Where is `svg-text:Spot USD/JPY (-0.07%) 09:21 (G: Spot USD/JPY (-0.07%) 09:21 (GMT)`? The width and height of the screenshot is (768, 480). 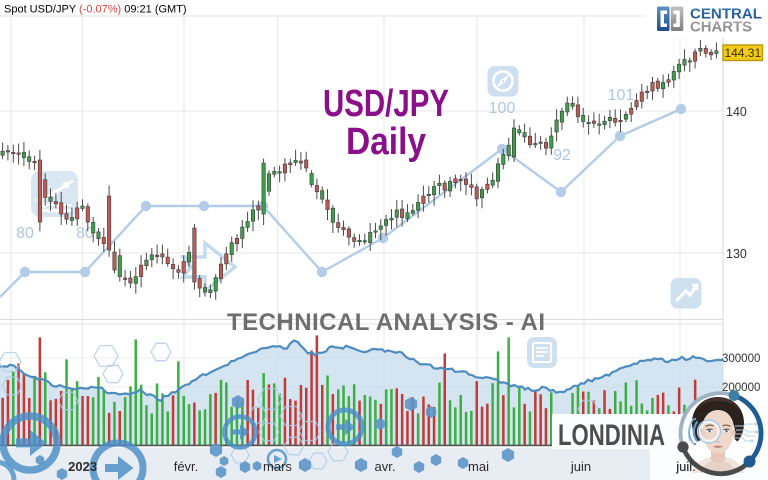 svg-text:Spot USD/JPY (-0.07%) 09:21 (G: Spot USD/JPY (-0.07%) 09:21 (GMT) is located at coordinates (95, 10).